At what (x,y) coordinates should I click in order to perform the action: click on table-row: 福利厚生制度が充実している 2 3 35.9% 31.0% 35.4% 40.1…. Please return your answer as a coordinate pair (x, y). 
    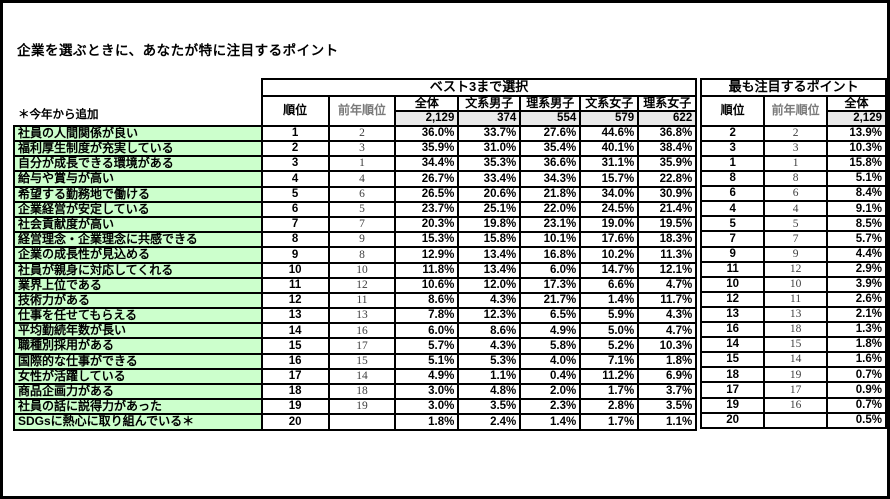
    Looking at the image, I should click on (355, 149).